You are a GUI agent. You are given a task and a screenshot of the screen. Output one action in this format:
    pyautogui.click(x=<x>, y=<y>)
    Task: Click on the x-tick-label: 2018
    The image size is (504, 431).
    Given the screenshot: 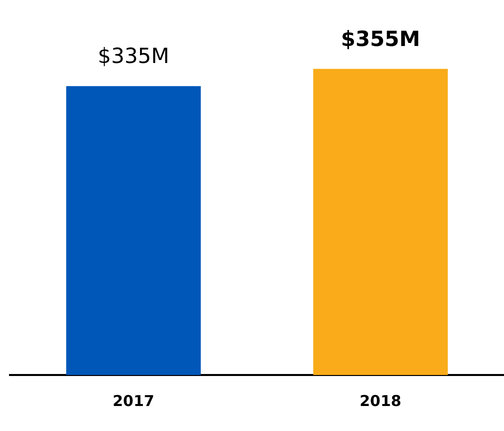 What is the action you would take?
    pyautogui.click(x=381, y=401)
    